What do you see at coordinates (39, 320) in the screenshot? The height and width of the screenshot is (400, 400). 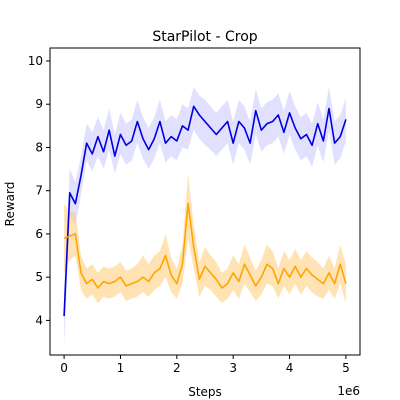 I see `y-tick-label: 4` at bounding box center [39, 320].